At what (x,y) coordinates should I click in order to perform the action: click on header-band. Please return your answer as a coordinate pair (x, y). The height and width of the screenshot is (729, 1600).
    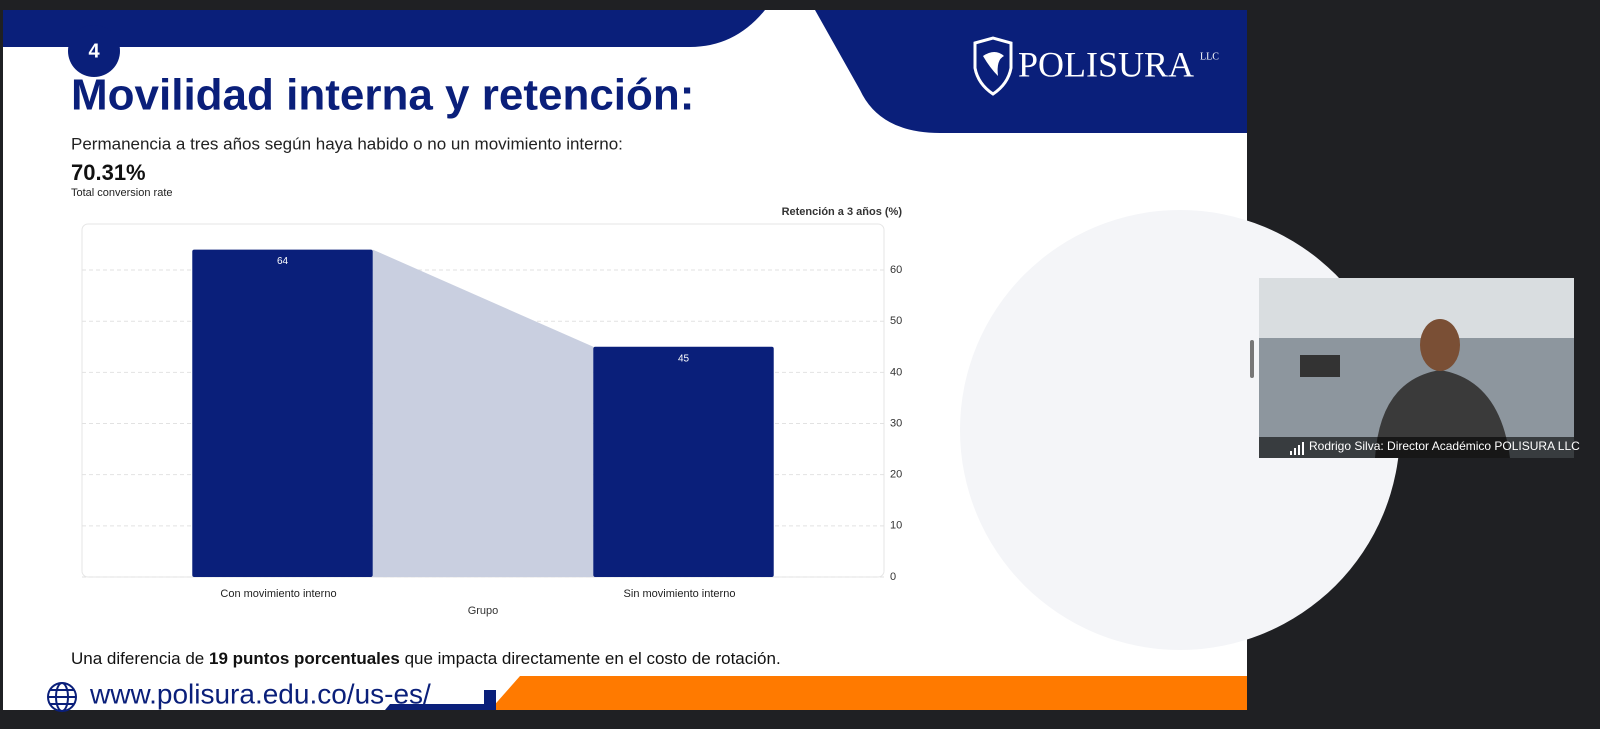
    Looking at the image, I should click on (384, 28).